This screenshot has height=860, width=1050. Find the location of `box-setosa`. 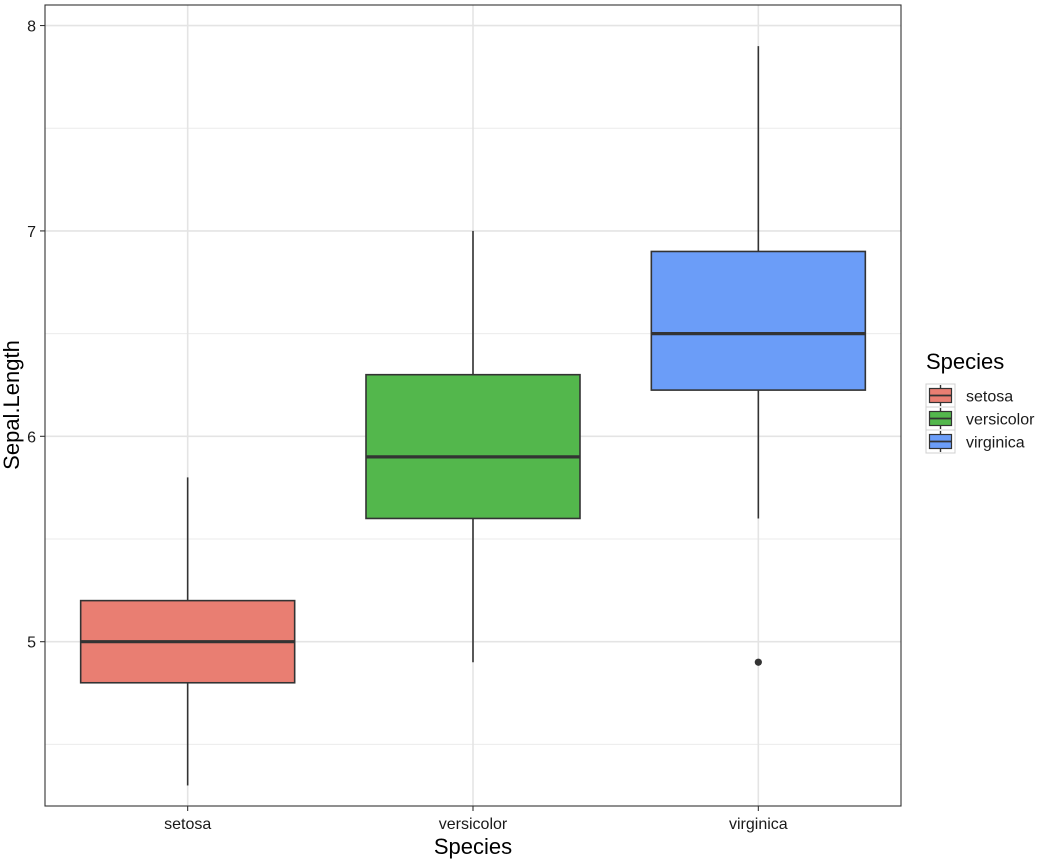

box-setosa is located at coordinates (187, 631).